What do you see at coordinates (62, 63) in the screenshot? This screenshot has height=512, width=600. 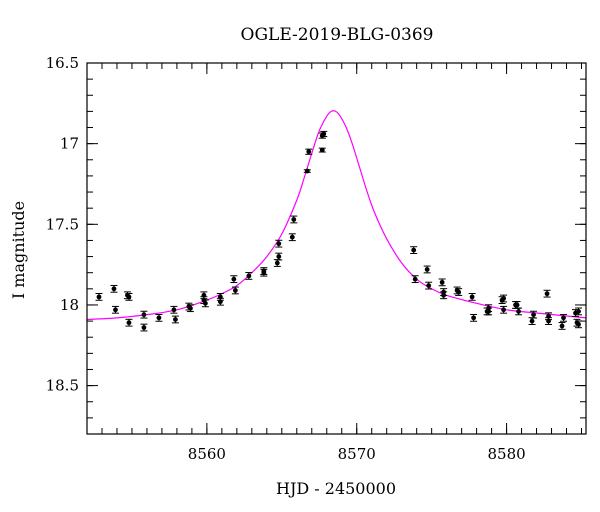 I see `y-tick-label: 16.5` at bounding box center [62, 63].